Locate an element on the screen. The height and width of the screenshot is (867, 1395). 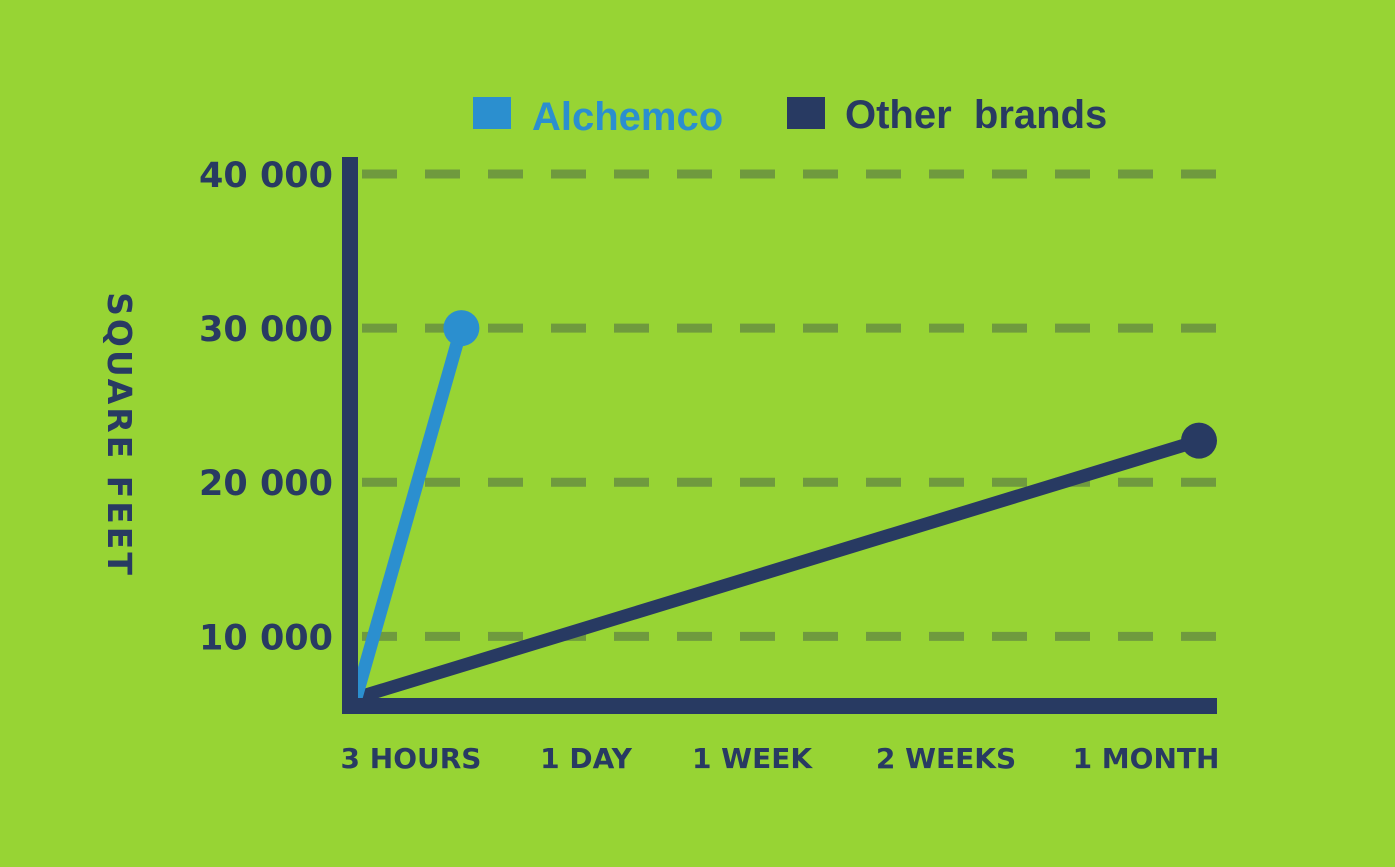
legend: Alchemco Other brands is located at coordinates (790, 116).